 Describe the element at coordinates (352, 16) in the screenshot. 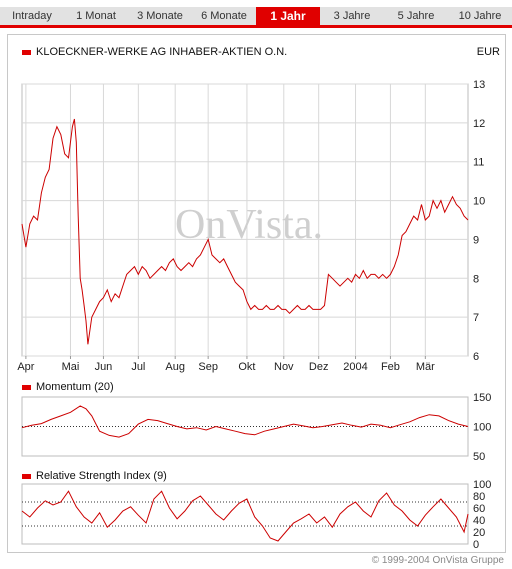

I see `tab-3-jahre: 3 Jahre` at that location.